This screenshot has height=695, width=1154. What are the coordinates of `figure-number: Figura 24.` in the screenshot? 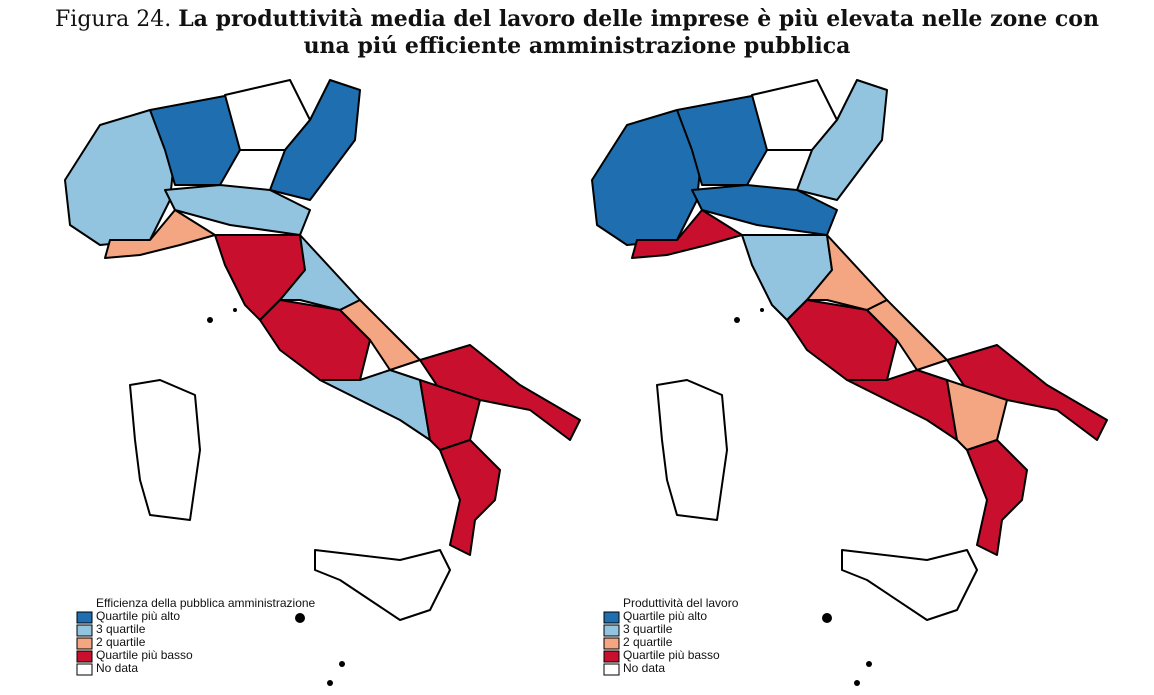 It's located at (113, 19).